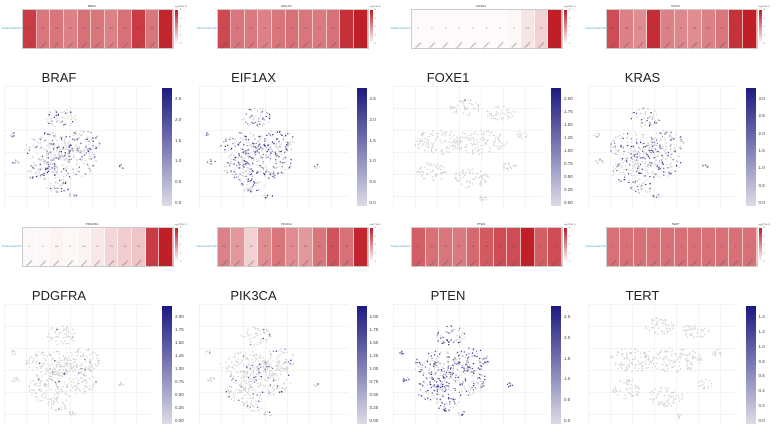 The height and width of the screenshot is (435, 778). Describe the element at coordinates (722, 29) in the screenshot. I see `heatmap-cell: 4.0` at that location.